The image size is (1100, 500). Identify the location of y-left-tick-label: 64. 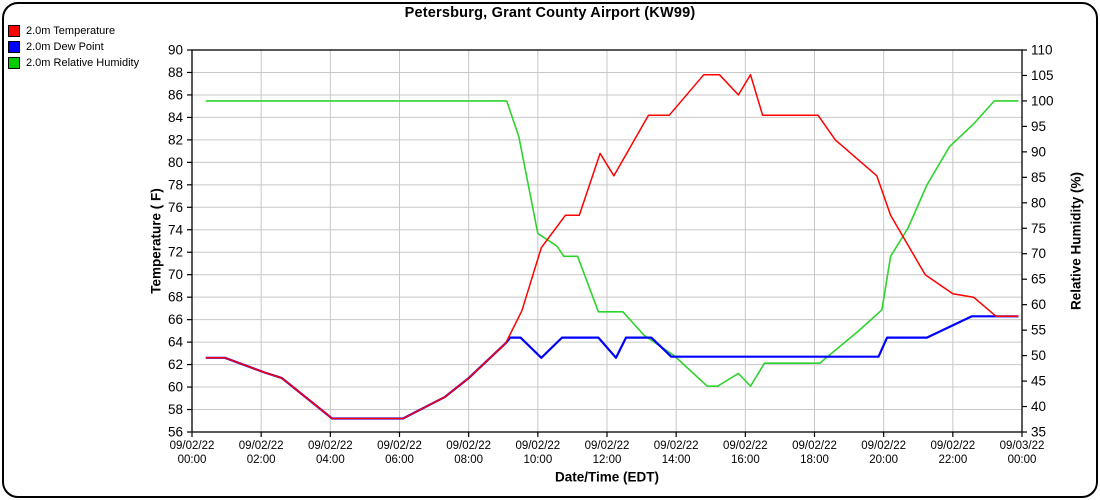
(176, 342).